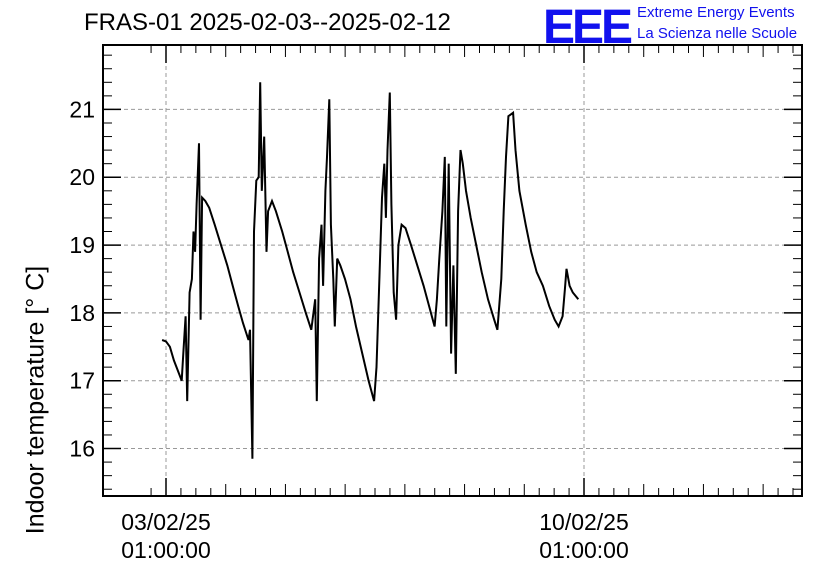  I want to click on y-tick-label: 17, so click(82, 381).